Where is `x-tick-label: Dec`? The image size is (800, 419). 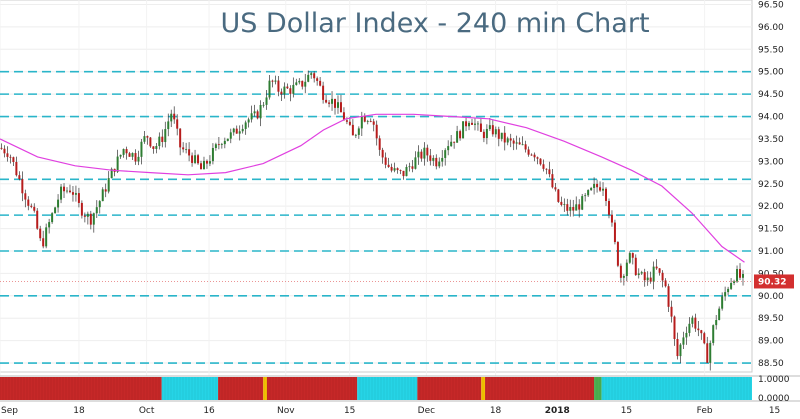 x-tick-label: Dec is located at coordinates (426, 411).